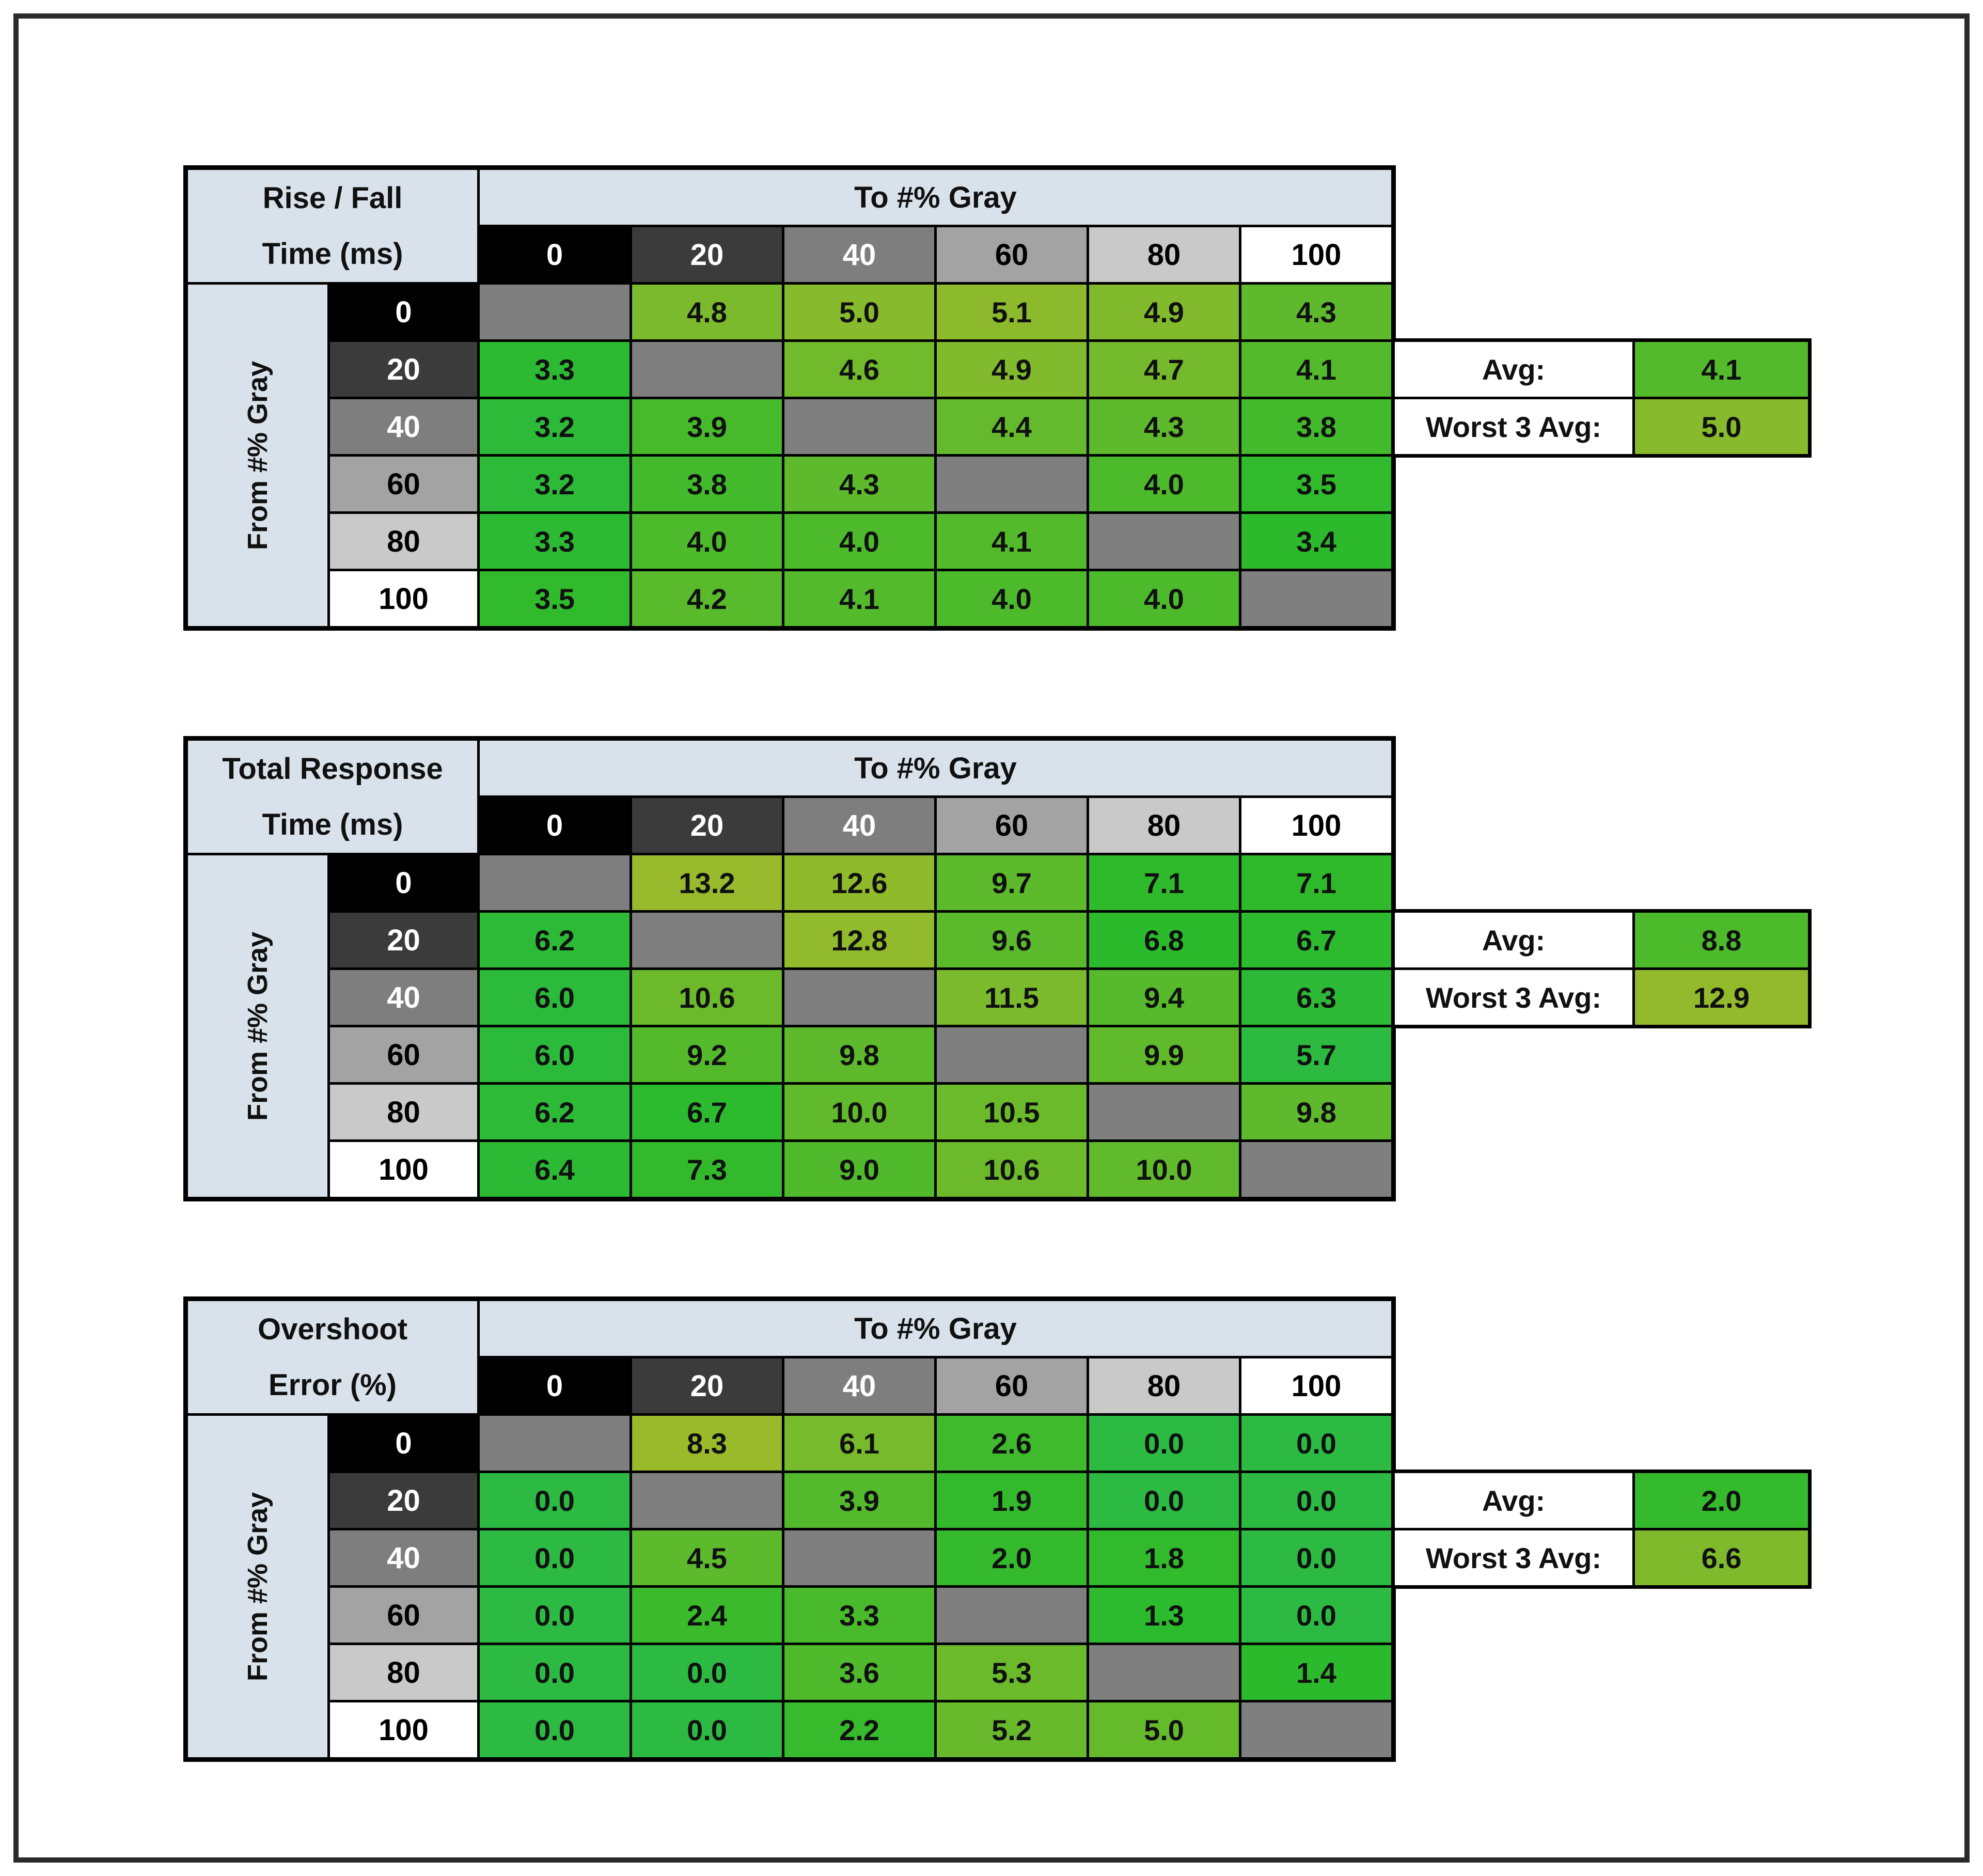 The height and width of the screenshot is (1876, 1983). I want to click on avg-value: 2.0, so click(1721, 1500).